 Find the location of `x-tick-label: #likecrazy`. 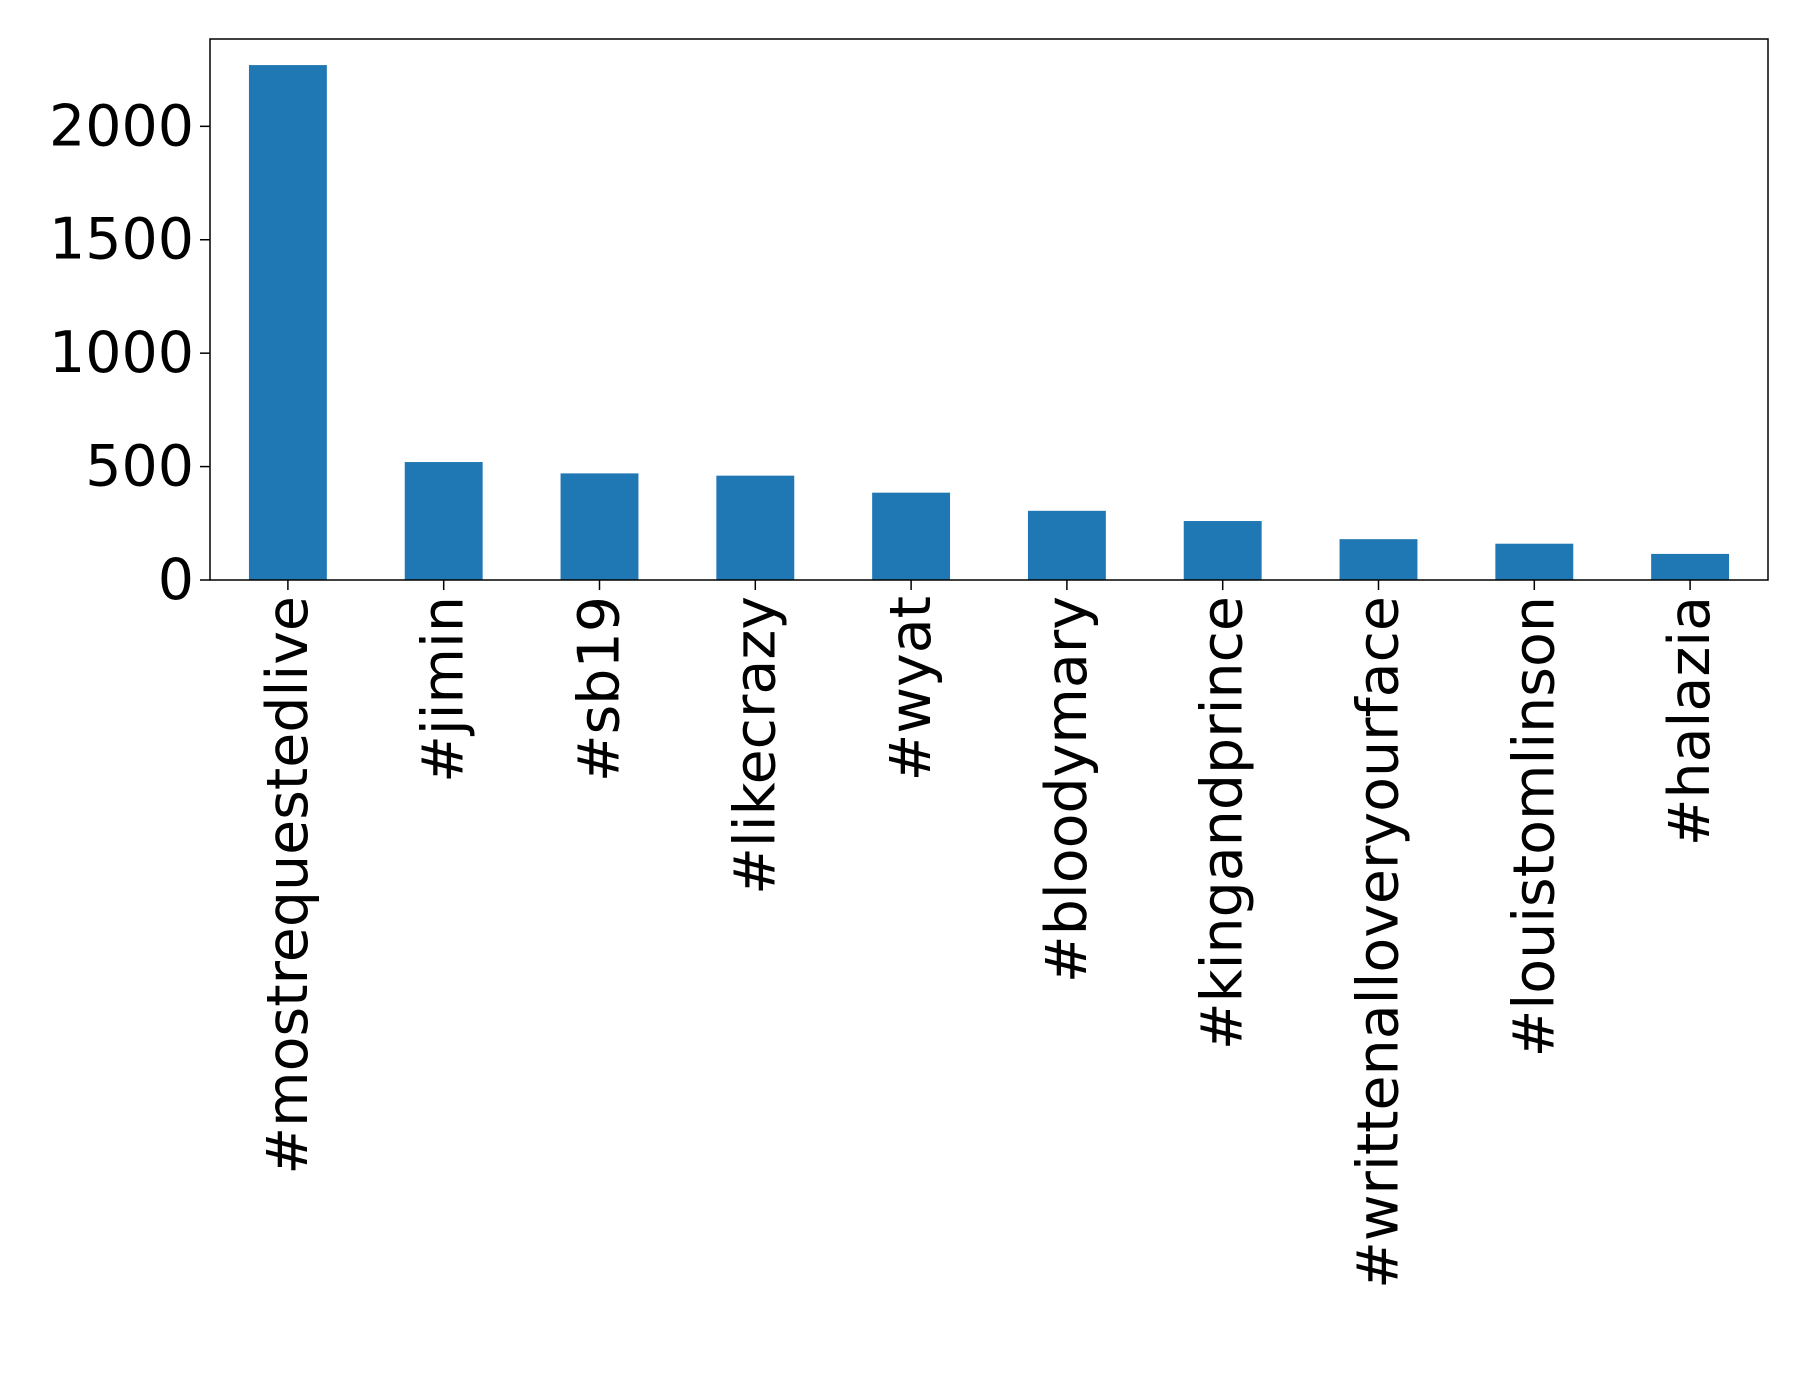

x-tick-label: #likecrazy is located at coordinates (755, 745).